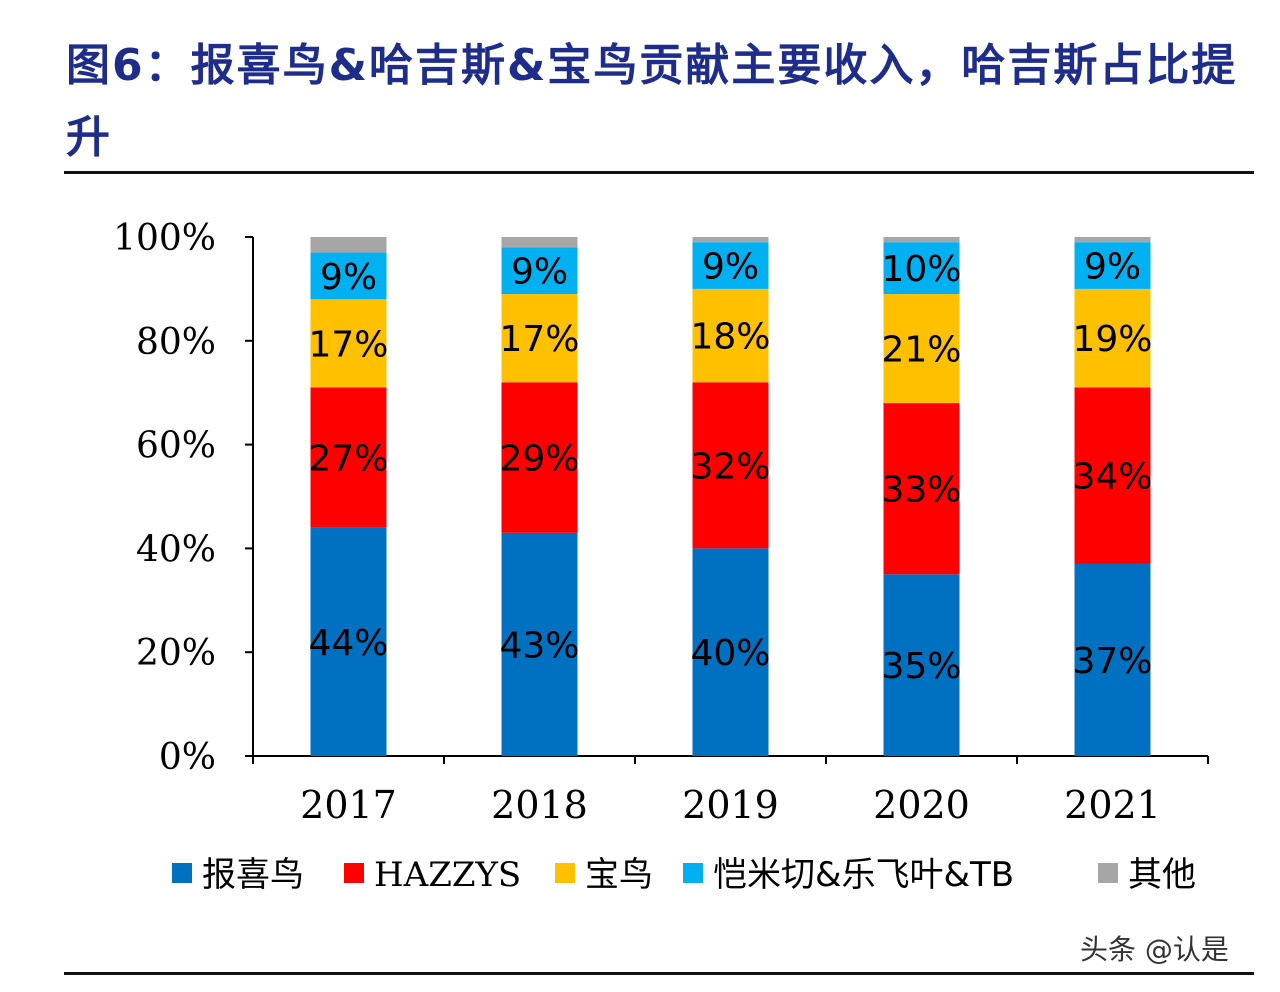 This screenshot has height=992, width=1280. Describe the element at coordinates (164, 238) in the screenshot. I see `y-tick-label: 100%` at that location.